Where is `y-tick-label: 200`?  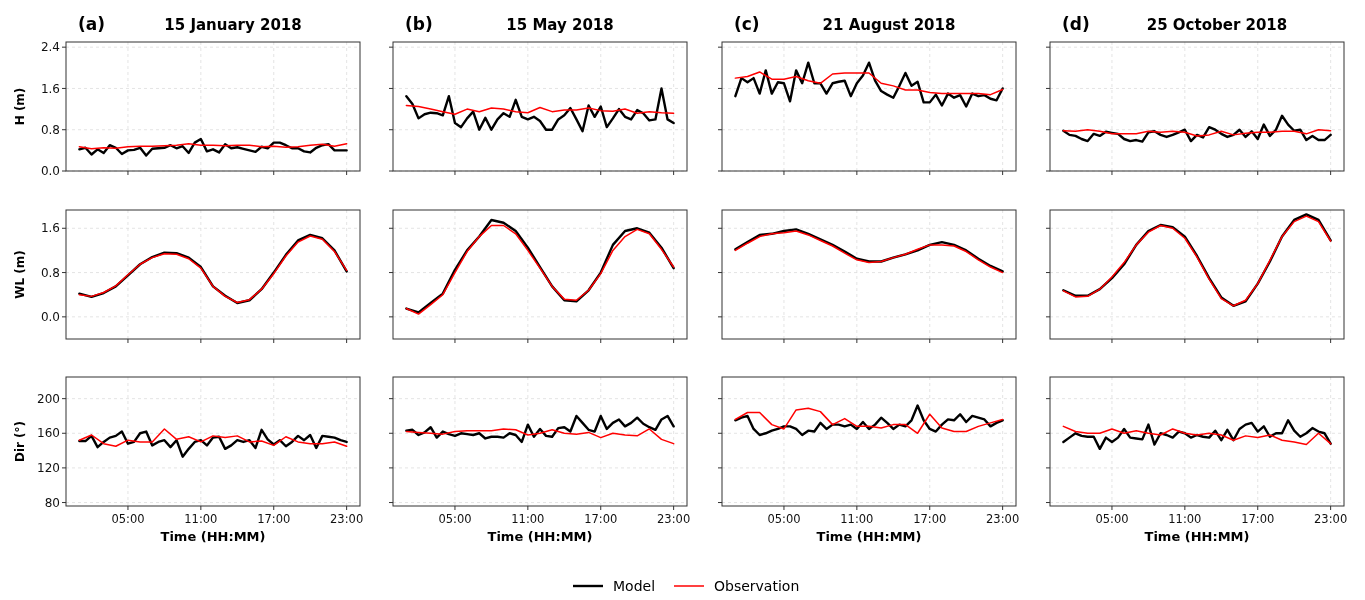 y-tick-label: 200 is located at coordinates (48, 398).